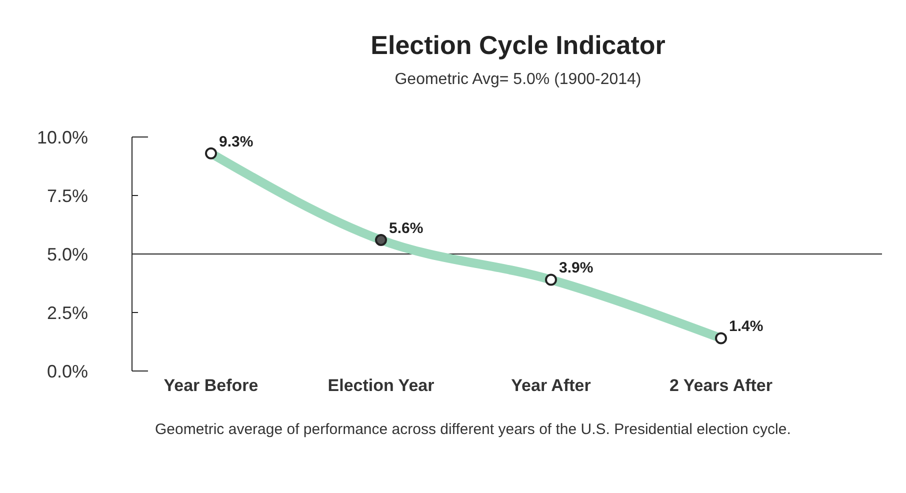 The width and height of the screenshot is (906, 493). Describe the element at coordinates (746, 327) in the screenshot. I see `data-label: 1.4%` at that location.